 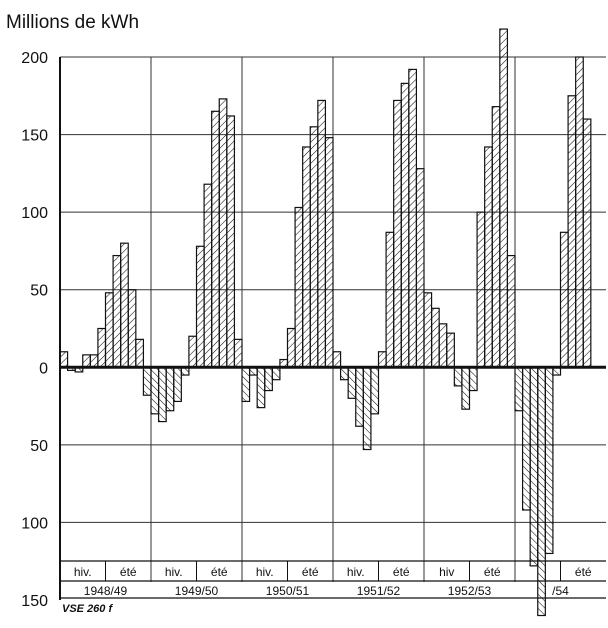 I want to click on season-label-winter: hiv, so click(x=446, y=572).